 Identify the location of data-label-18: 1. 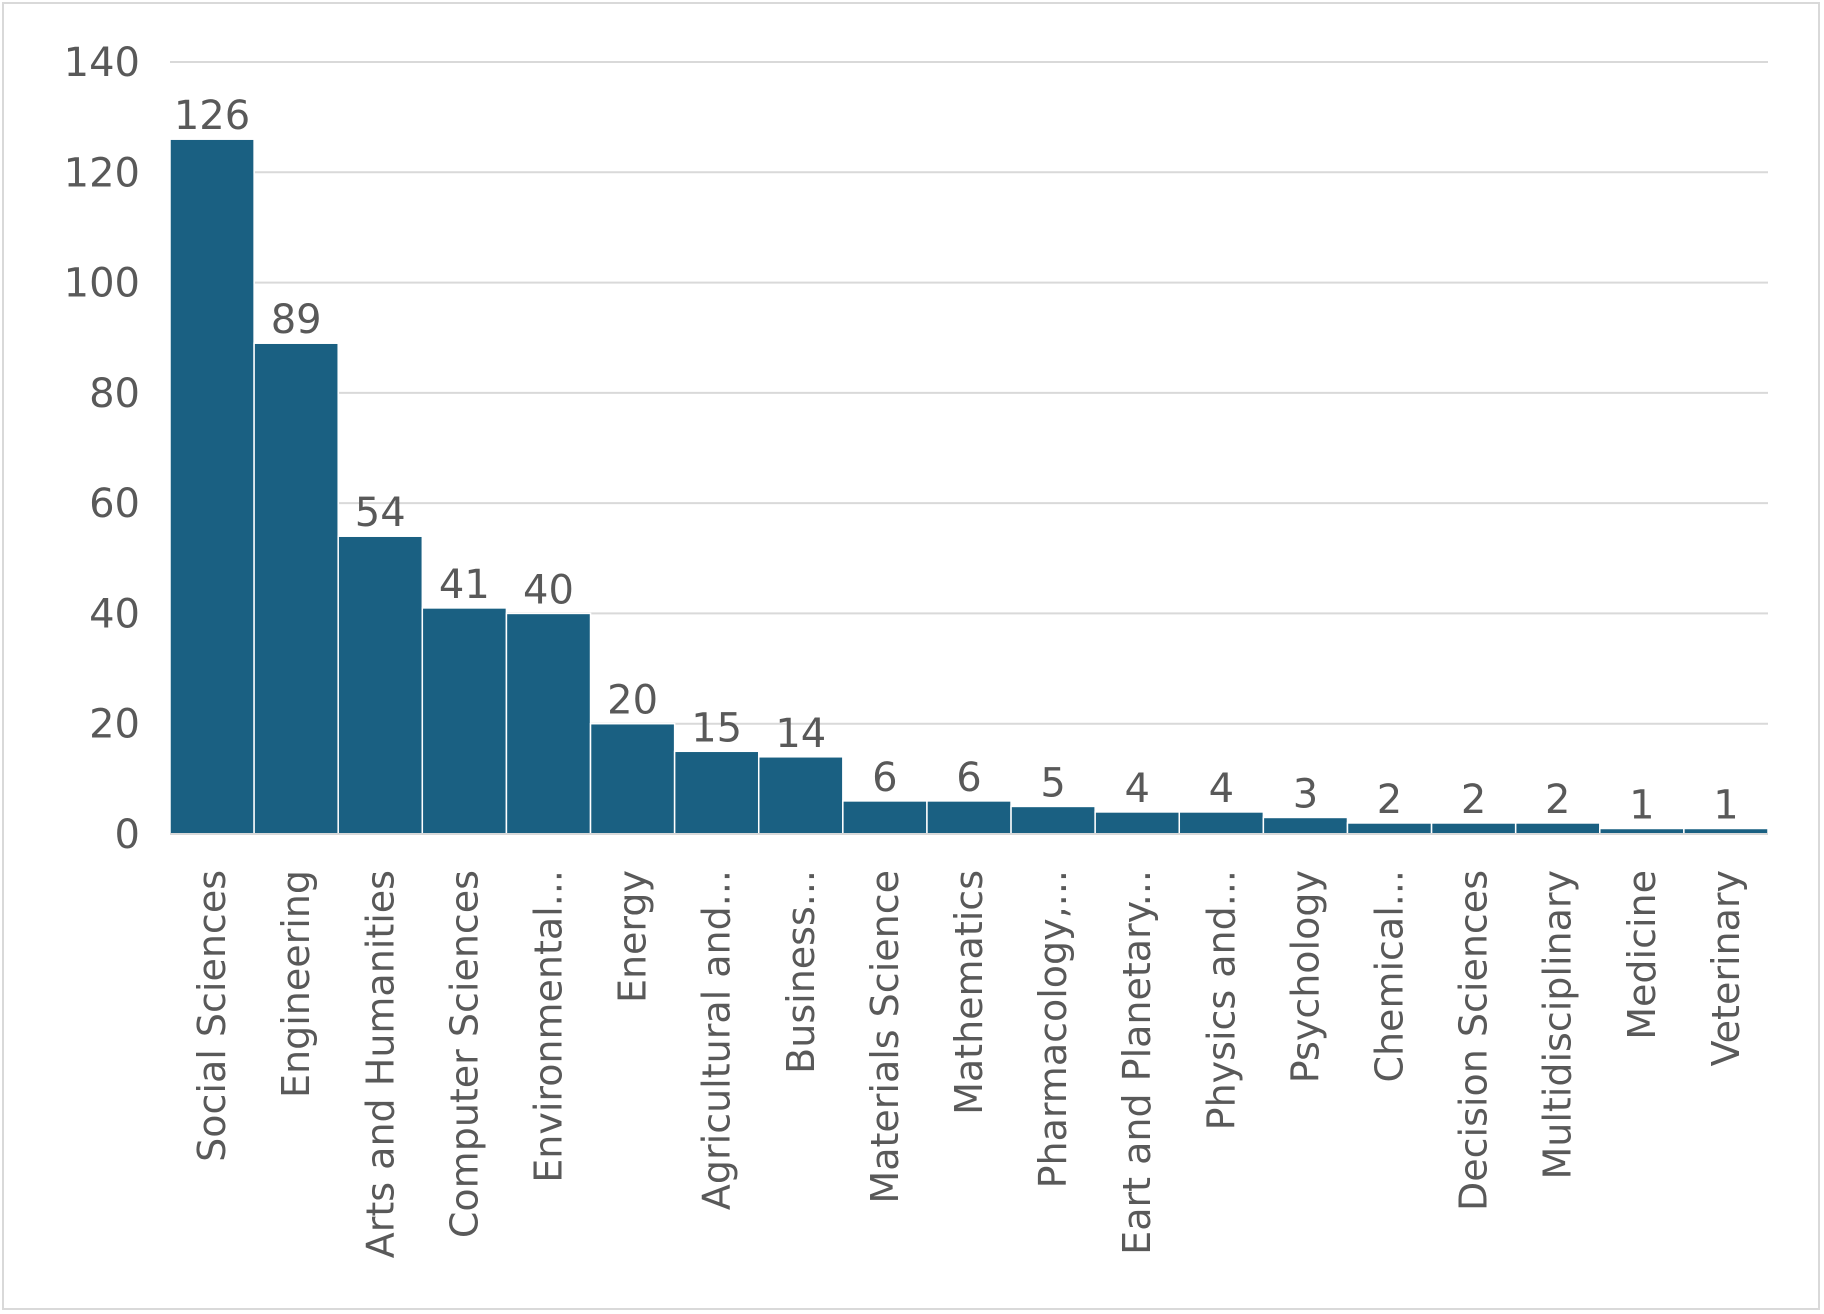
(1725, 805).